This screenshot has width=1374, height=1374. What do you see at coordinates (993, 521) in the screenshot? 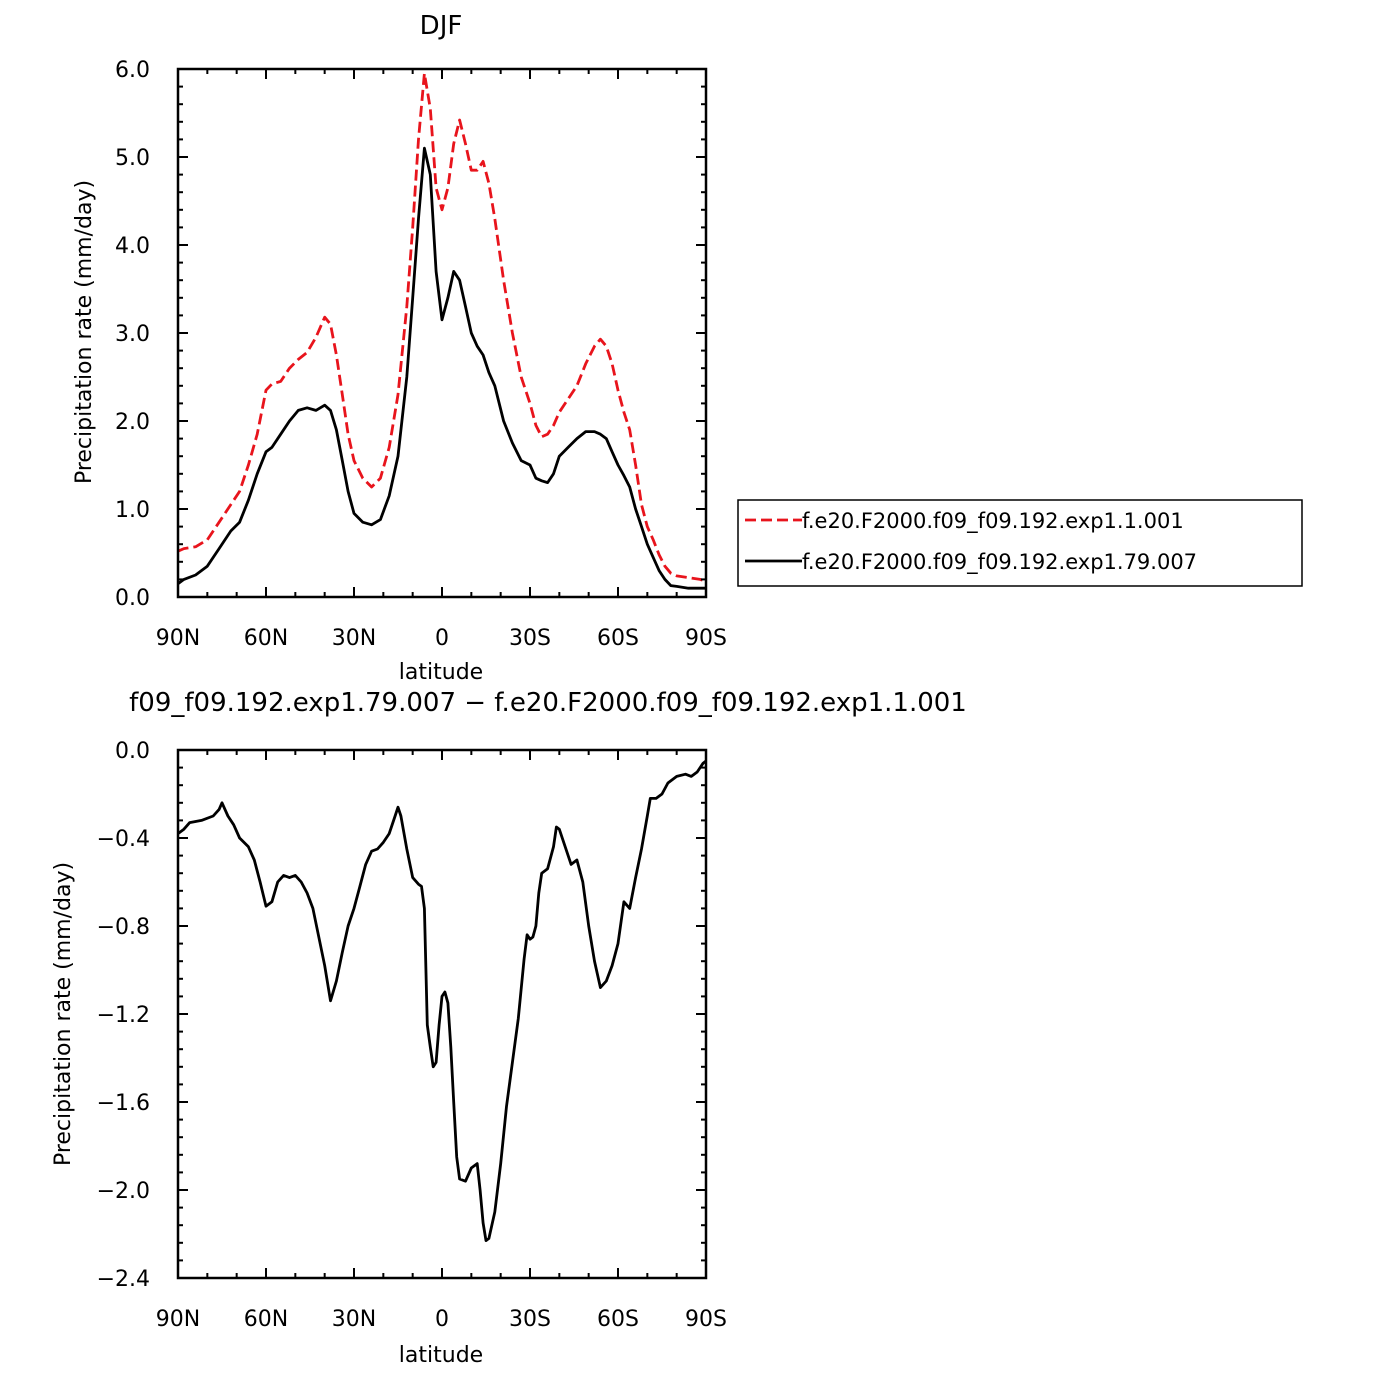
I see `legend-label-exp1-1-001: f.e20.F2000.f09_f09.192.exp1.1.001` at bounding box center [993, 521].